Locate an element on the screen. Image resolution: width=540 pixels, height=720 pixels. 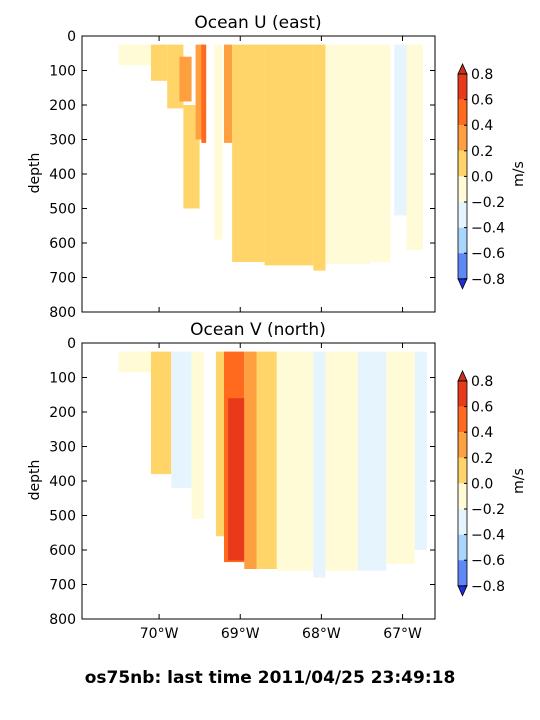
x-tick-label: 68°W is located at coordinates (321, 634).